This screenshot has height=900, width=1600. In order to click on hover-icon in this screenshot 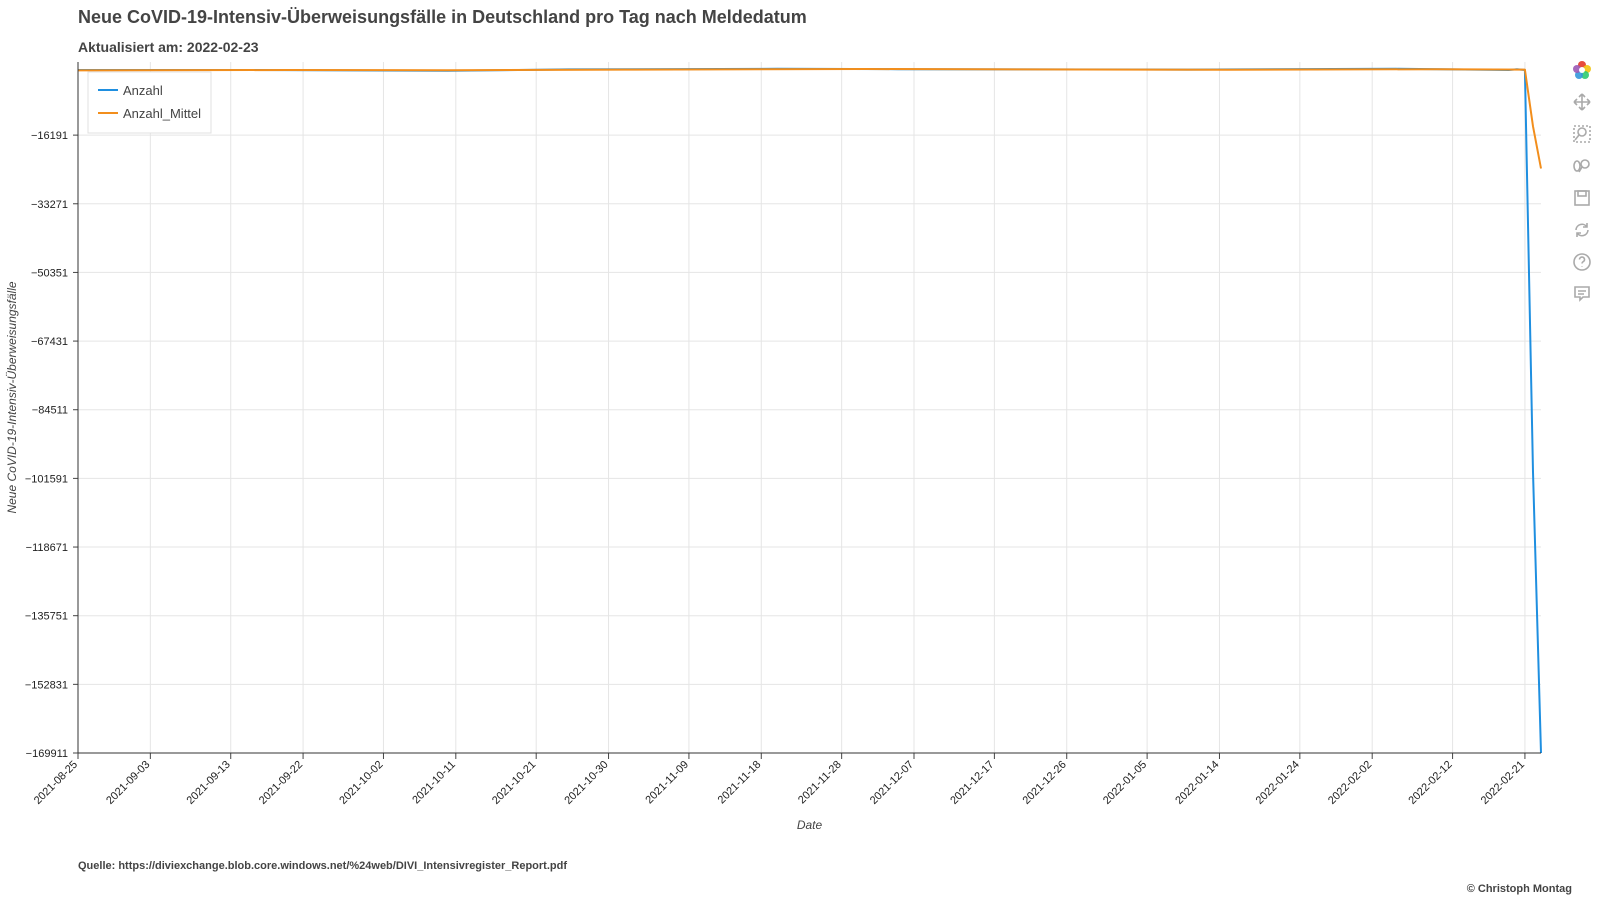, I will do `click(1582, 294)`.